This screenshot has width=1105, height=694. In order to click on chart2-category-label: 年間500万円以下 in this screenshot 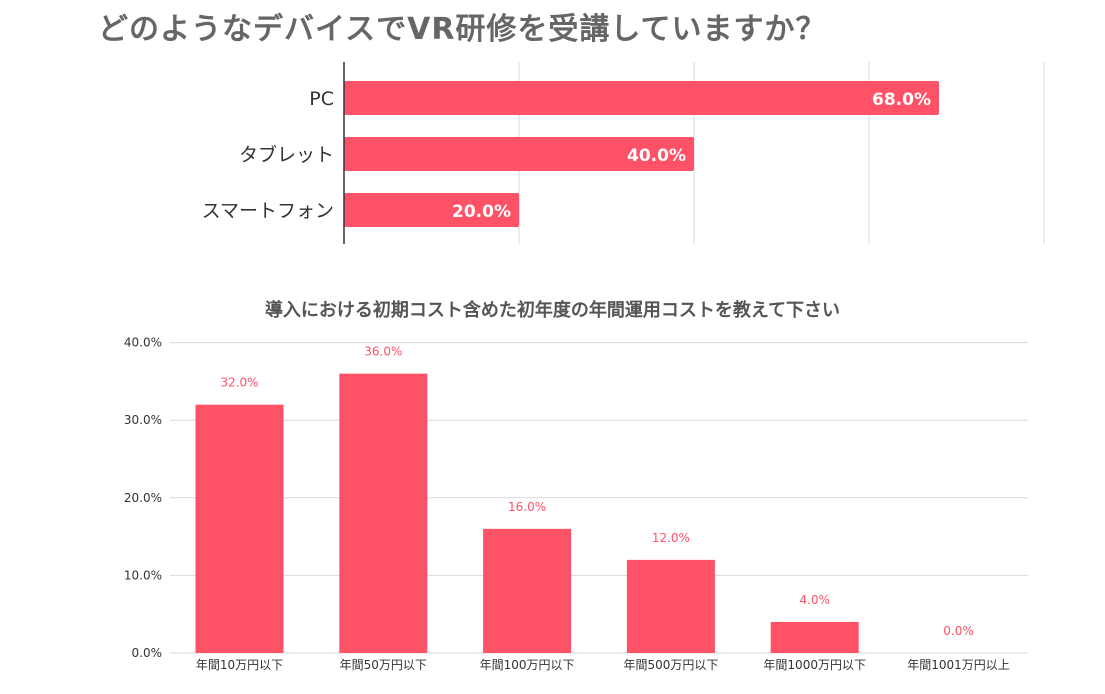, I will do `click(670, 665)`.